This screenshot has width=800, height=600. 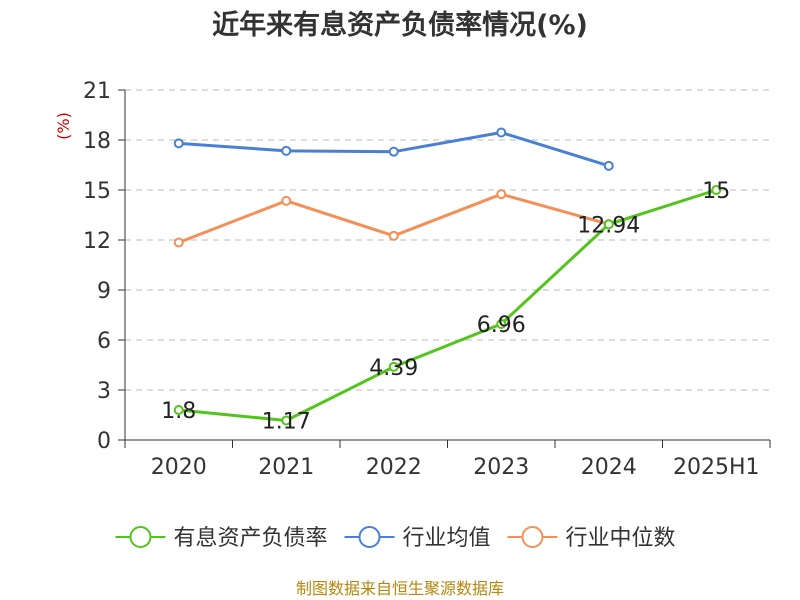 What do you see at coordinates (97, 91) in the screenshot?
I see `y-tick-label: 21` at bounding box center [97, 91].